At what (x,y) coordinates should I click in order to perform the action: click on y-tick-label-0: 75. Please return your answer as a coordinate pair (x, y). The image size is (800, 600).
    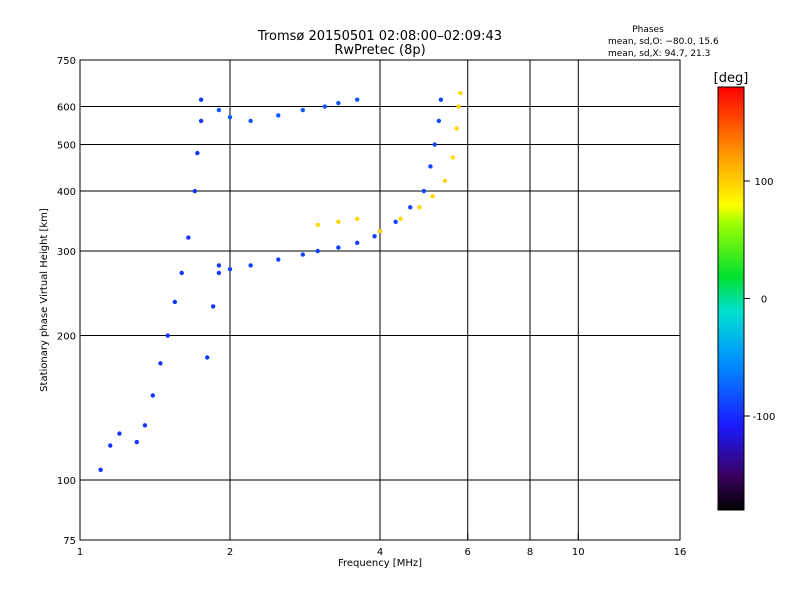
    Looking at the image, I should click on (69, 541).